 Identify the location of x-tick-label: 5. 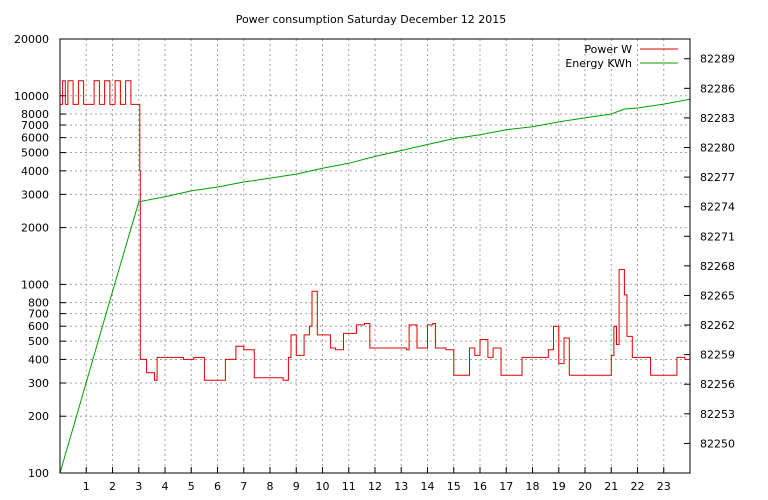
(191, 486).